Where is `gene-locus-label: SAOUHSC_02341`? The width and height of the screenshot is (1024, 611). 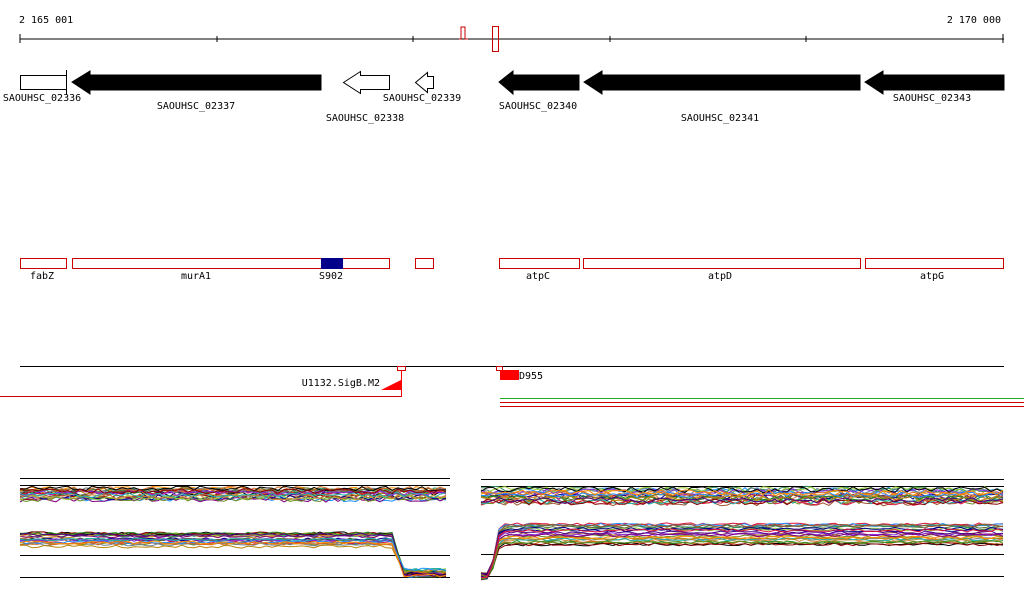
gene-locus-label: SAOUHSC_02341 is located at coordinates (720, 118).